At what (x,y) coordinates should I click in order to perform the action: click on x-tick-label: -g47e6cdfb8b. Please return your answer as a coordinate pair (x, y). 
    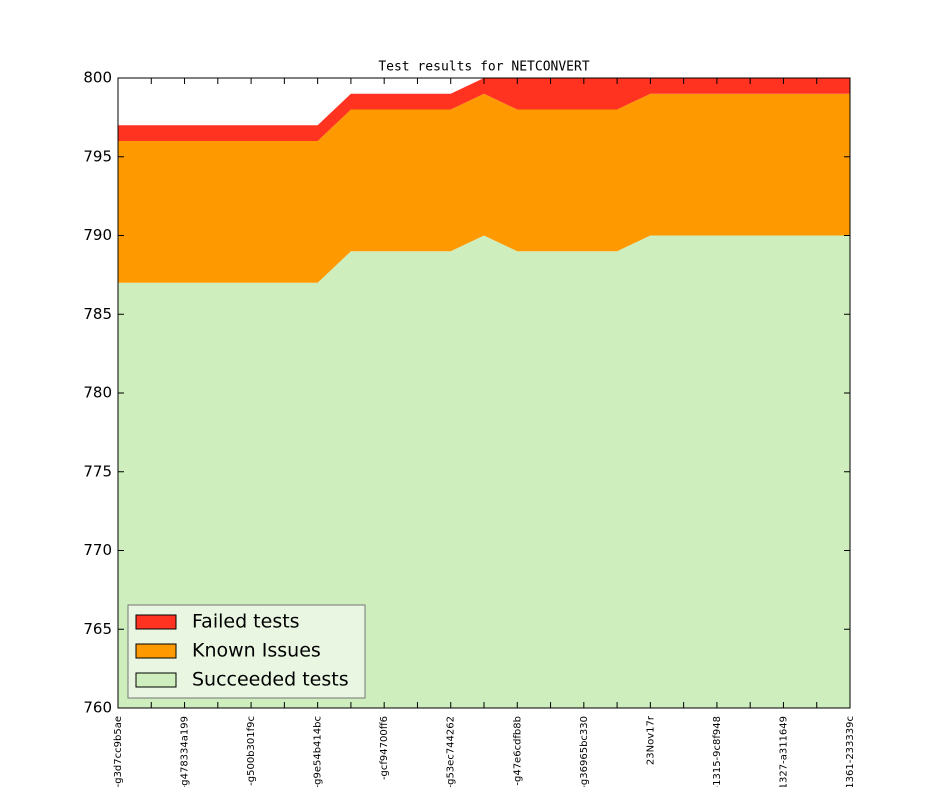
    Looking at the image, I should click on (517, 751).